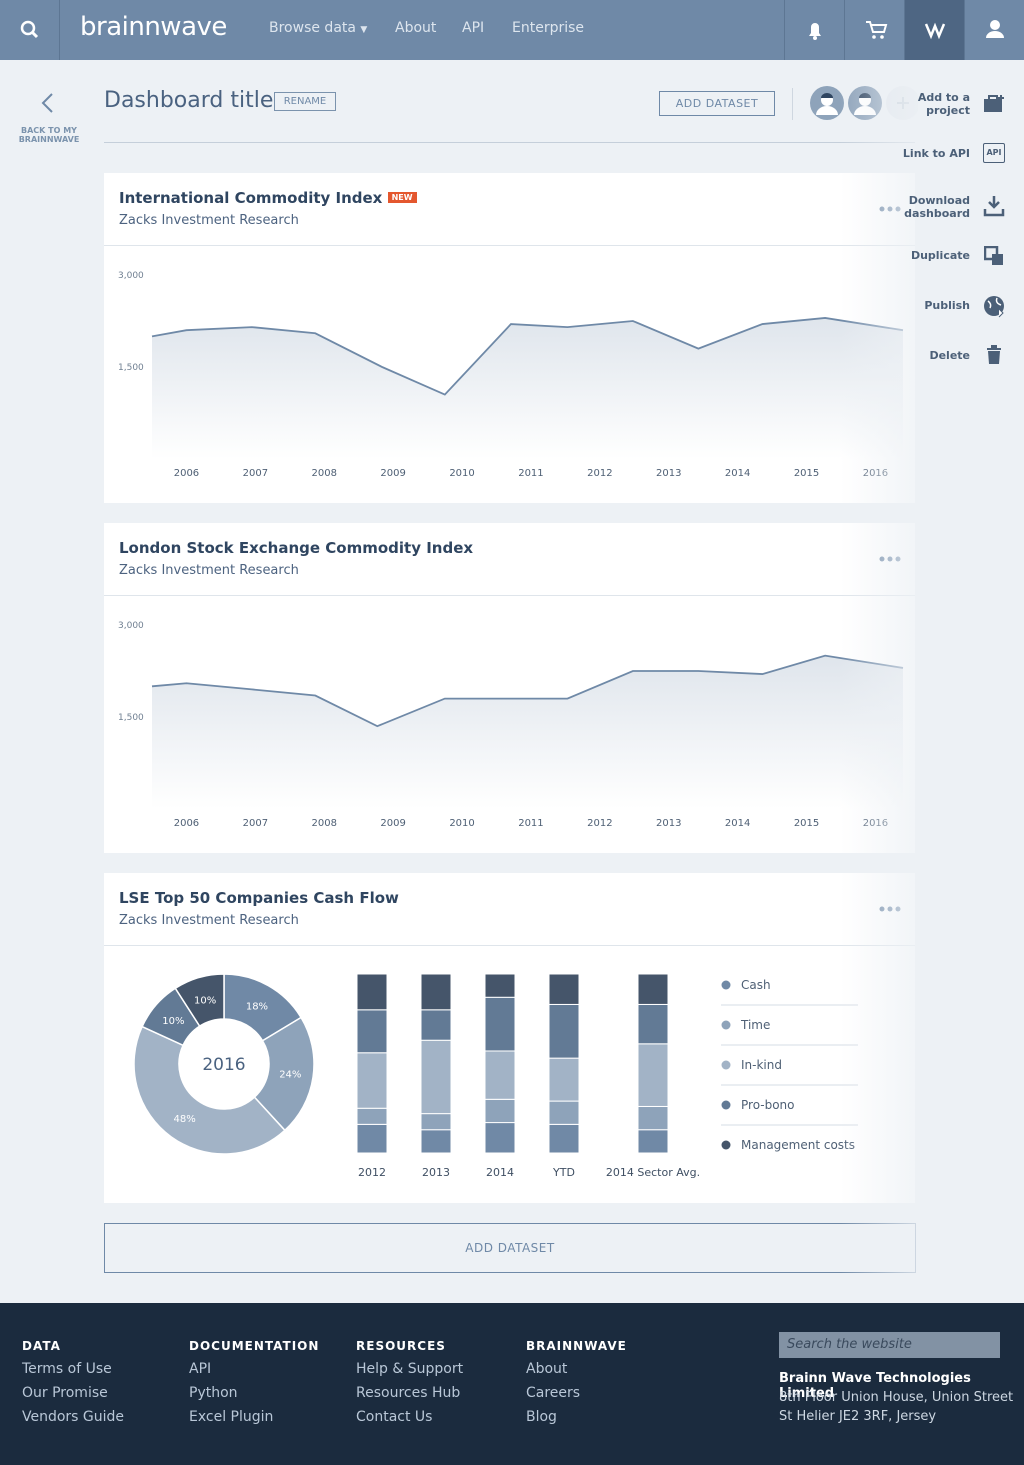 The image size is (1024, 1465). Describe the element at coordinates (994, 103) in the screenshot. I see `briefcase-icon` at that location.